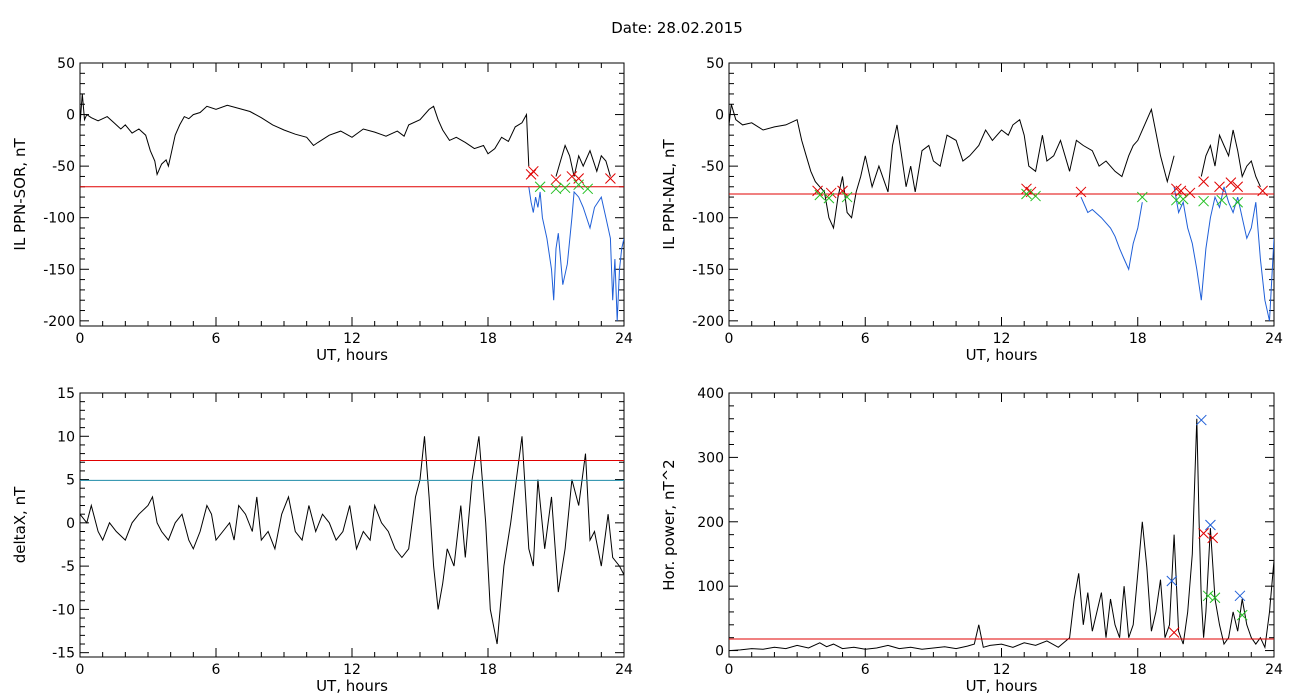 The image size is (1300, 700). Describe the element at coordinates (710, 523) in the screenshot. I see `y-tick-label: 200` at that location.